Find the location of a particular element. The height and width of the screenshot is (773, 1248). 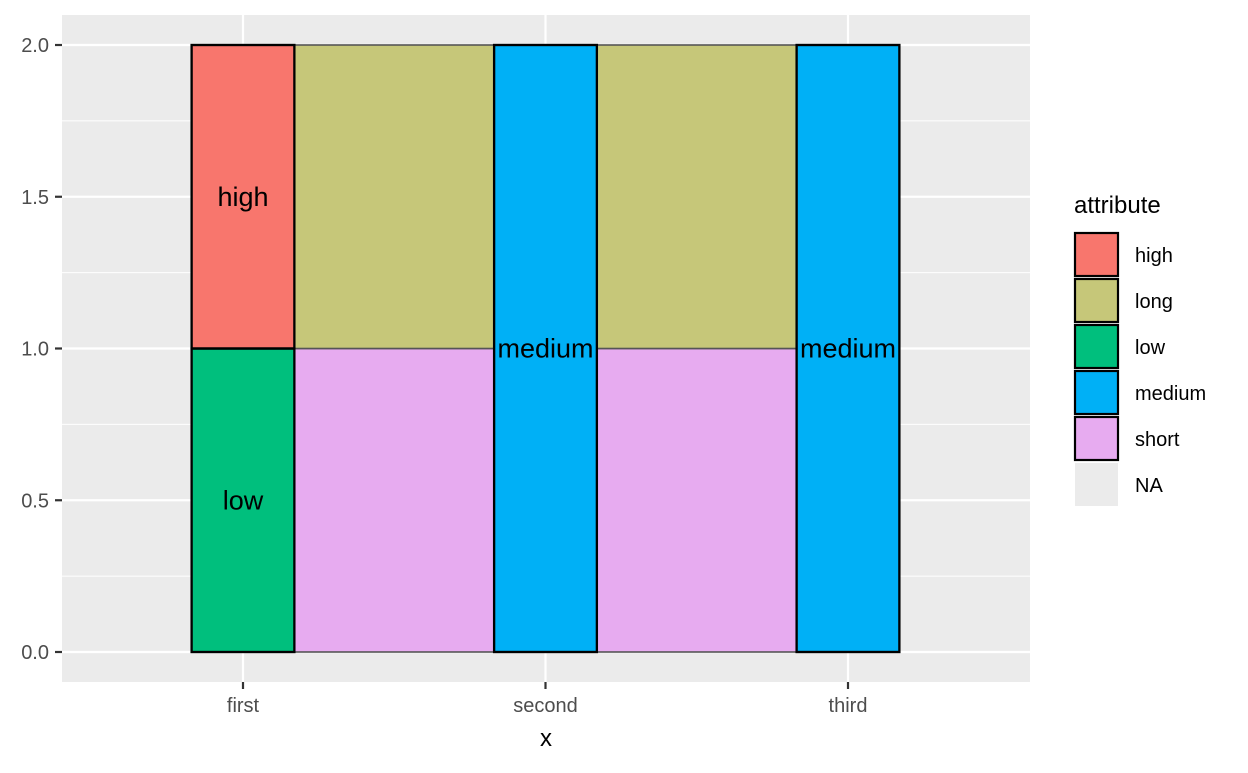

legend-label: medium is located at coordinates (1170, 394).